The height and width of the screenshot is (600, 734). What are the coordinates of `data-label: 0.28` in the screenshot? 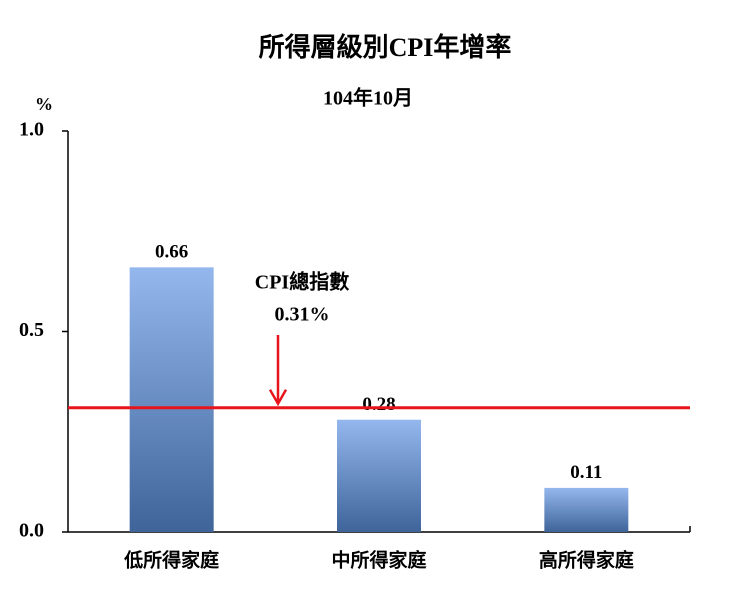 It's located at (378, 404).